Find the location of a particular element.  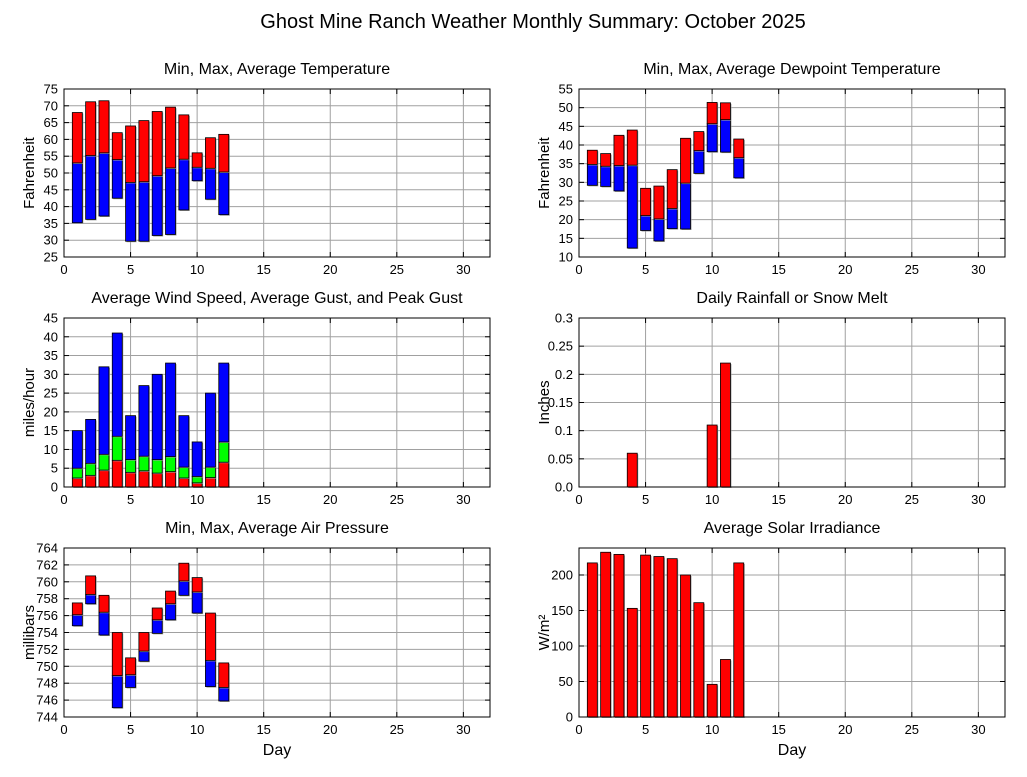

panel-title: Min, Max, Average Temperature is located at coordinates (277, 69).